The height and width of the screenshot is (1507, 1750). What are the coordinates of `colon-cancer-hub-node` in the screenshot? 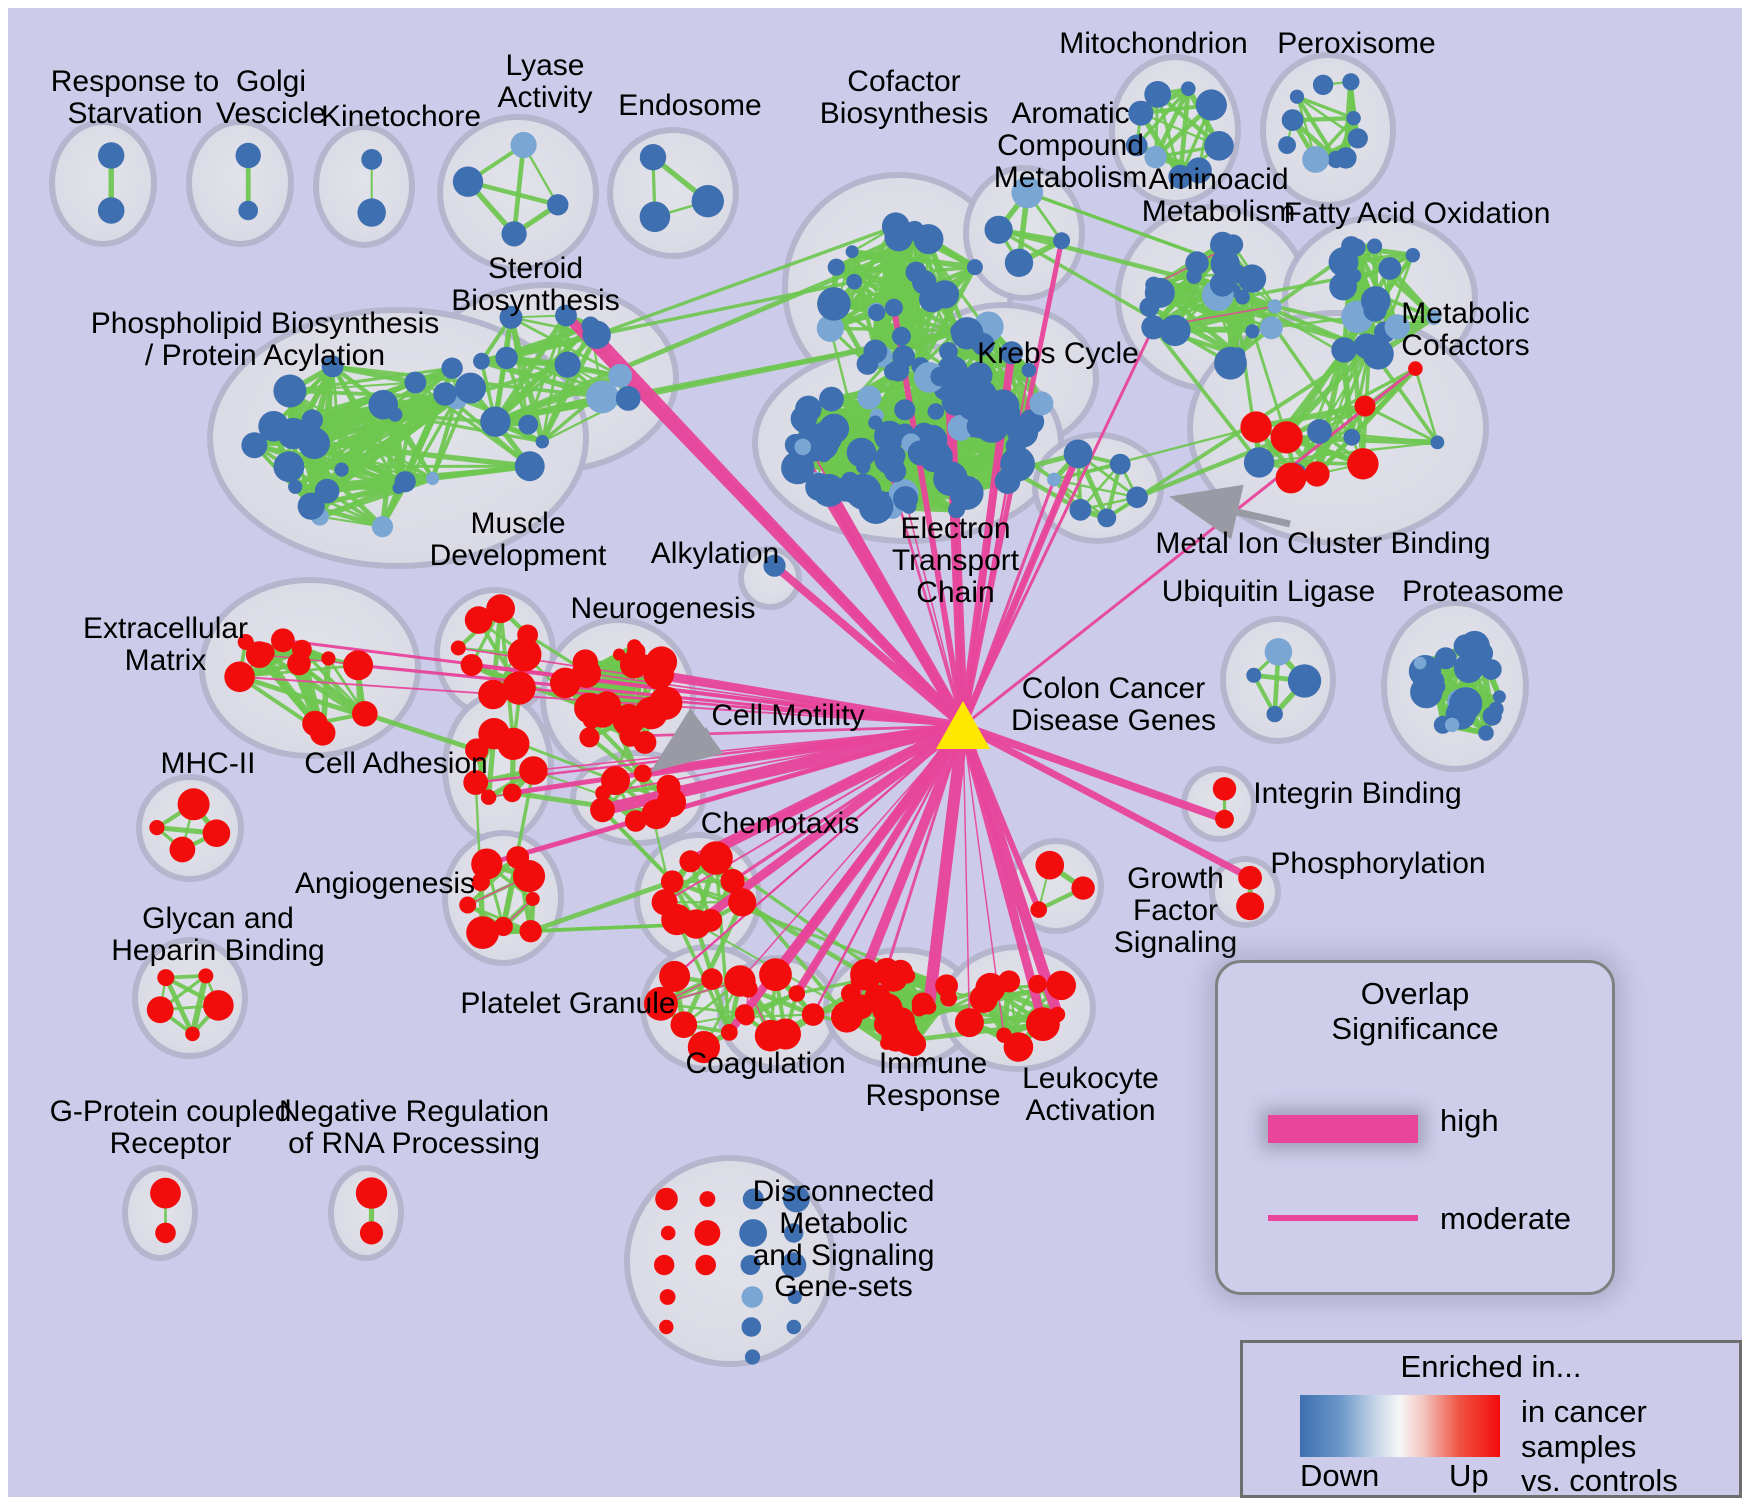 It's located at (963, 725).